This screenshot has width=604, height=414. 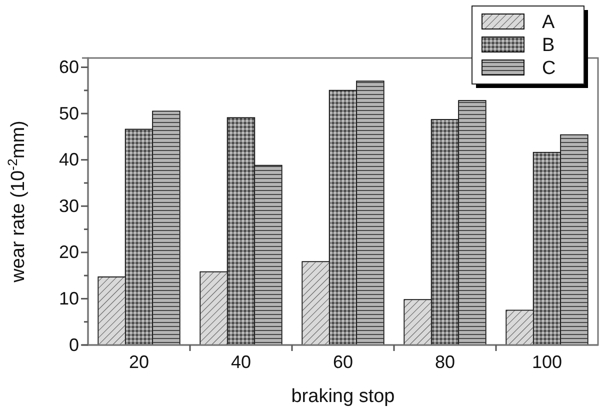 I want to click on y-tick-label: 50, so click(x=68, y=113).